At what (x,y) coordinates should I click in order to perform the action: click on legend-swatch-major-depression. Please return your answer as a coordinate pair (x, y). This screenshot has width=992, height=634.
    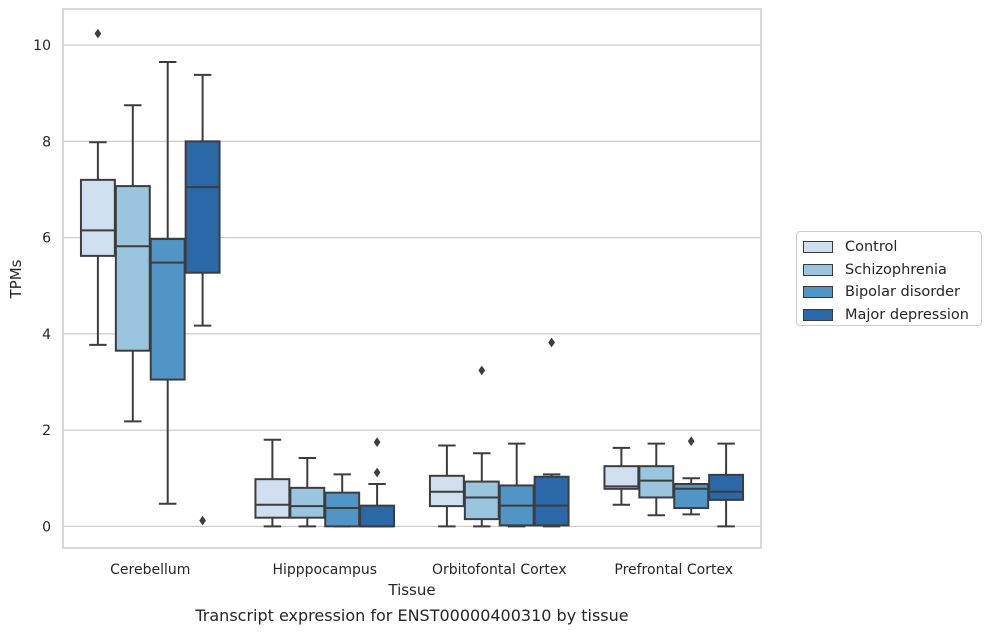
    Looking at the image, I should click on (818, 314).